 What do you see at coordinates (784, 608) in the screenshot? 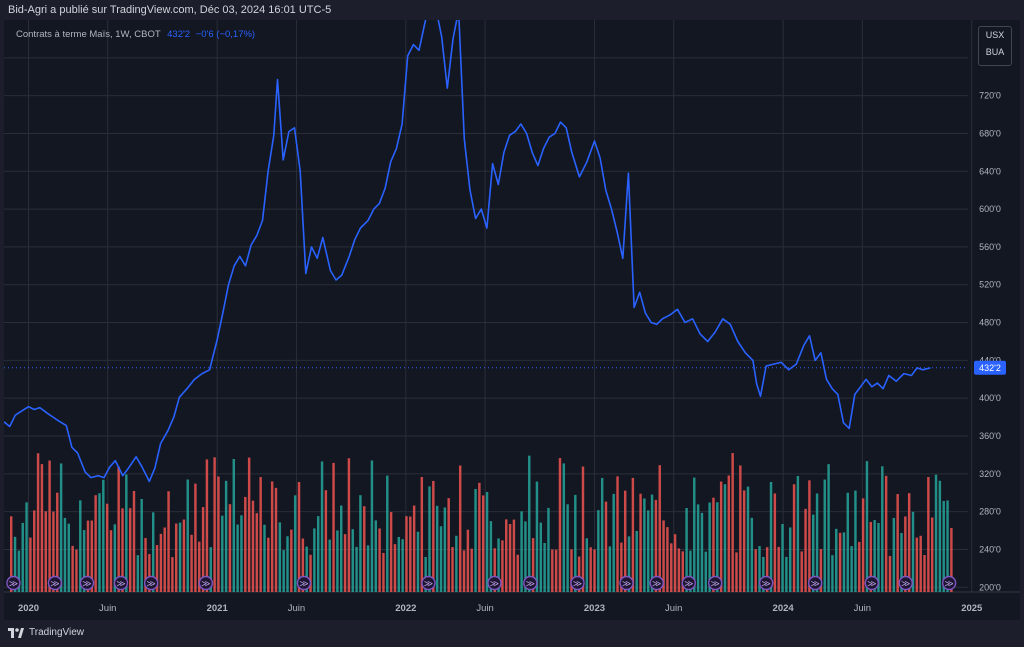
I see `x-tick-label: 2024` at bounding box center [784, 608].